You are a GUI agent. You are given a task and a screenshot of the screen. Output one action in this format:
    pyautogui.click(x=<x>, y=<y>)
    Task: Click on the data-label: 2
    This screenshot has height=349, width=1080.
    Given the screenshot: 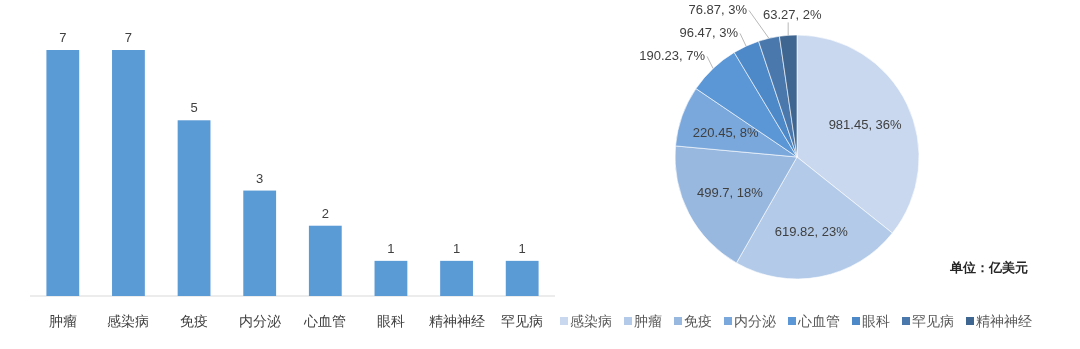 What is the action you would take?
    pyautogui.click(x=325, y=213)
    